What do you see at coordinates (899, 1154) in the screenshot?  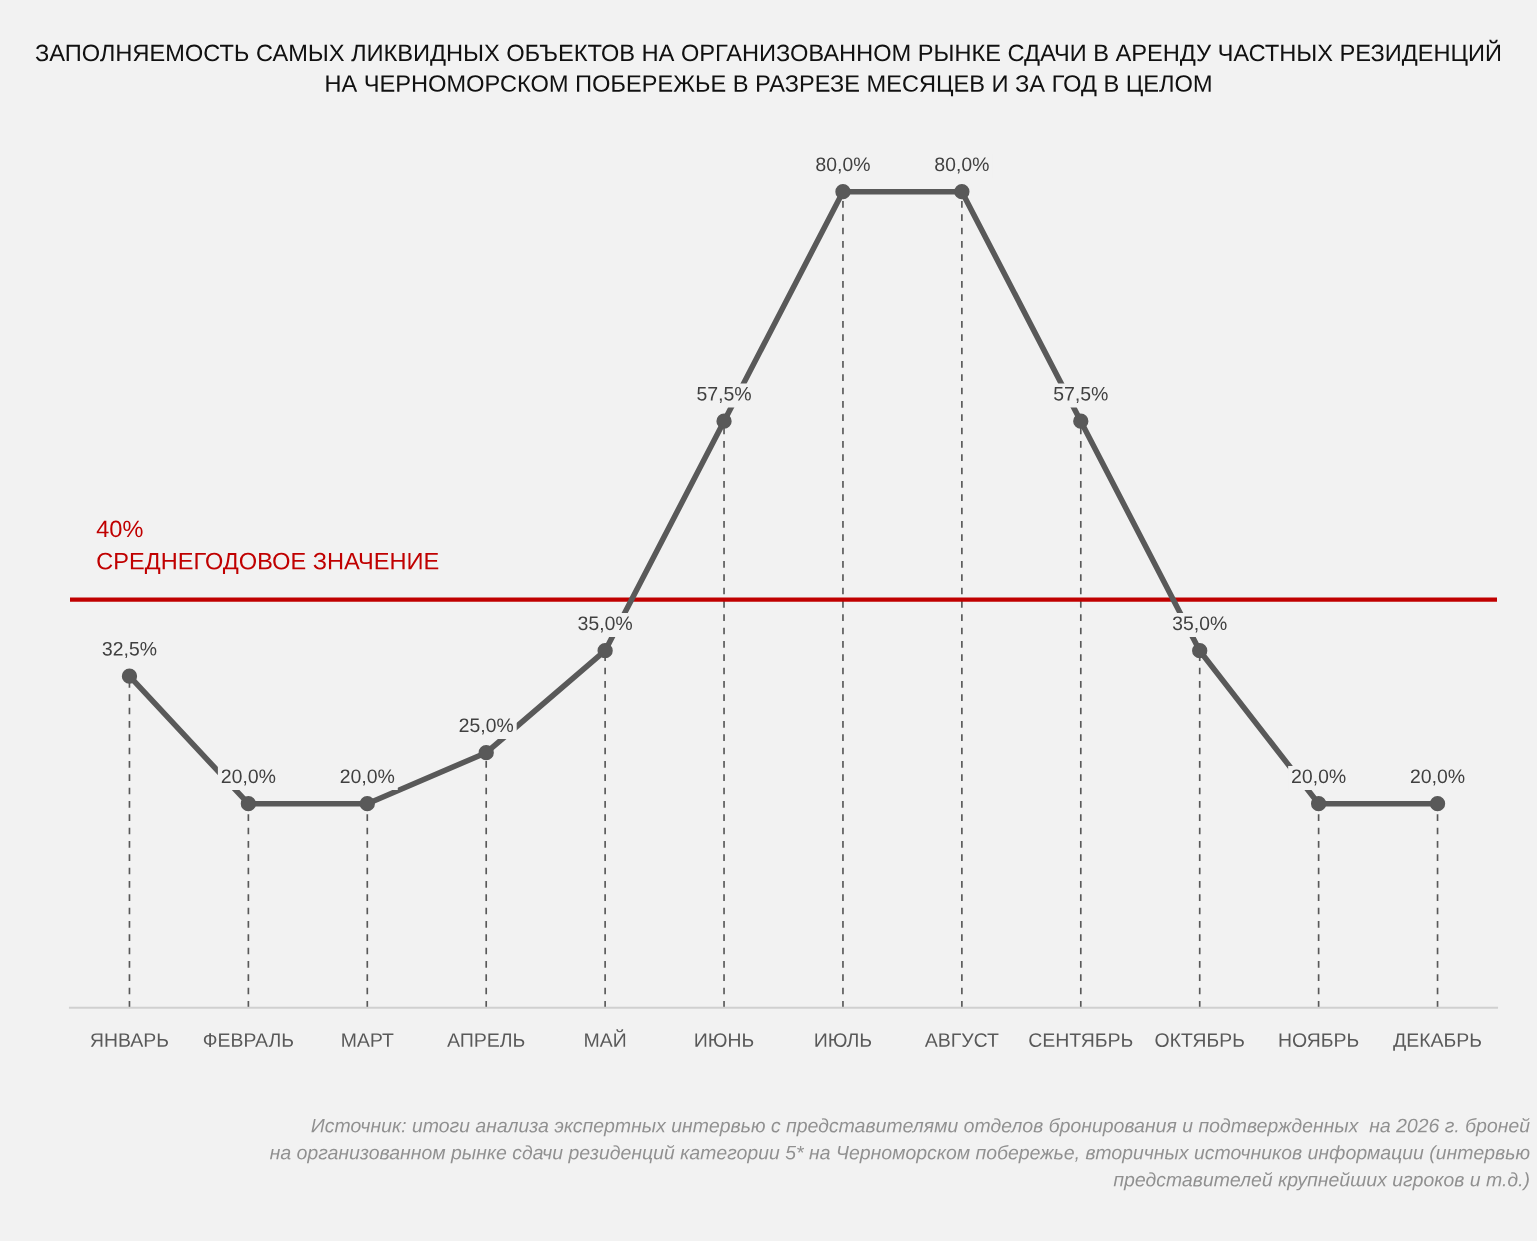 I see `text: Источник: итоги анализа экспертных интервью с представителями отделов бронирования и подтвержденных на 2026 г. броней на организованном рынке сдачи резиденций категории 5* на Черноморском побережье, вторичных источников информации (интервью представителей крупнейших игроков и т.д.)` at bounding box center [899, 1154].